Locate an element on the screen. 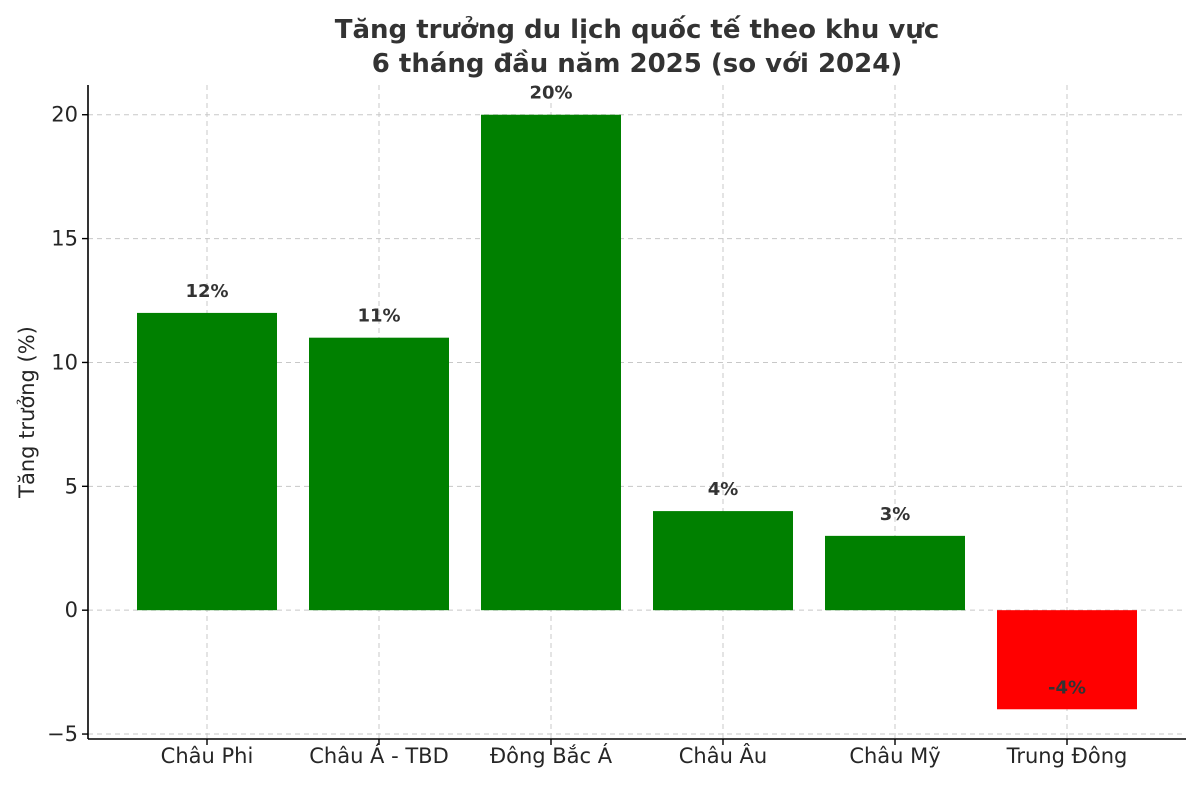 This screenshot has width=1200, height=787. y-tick-label: 10 is located at coordinates (64, 362).